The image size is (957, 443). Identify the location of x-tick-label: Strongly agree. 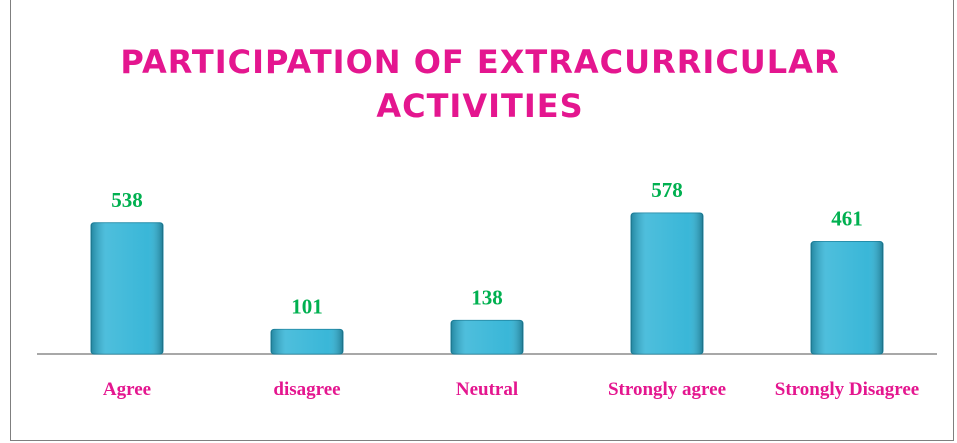
(667, 389).